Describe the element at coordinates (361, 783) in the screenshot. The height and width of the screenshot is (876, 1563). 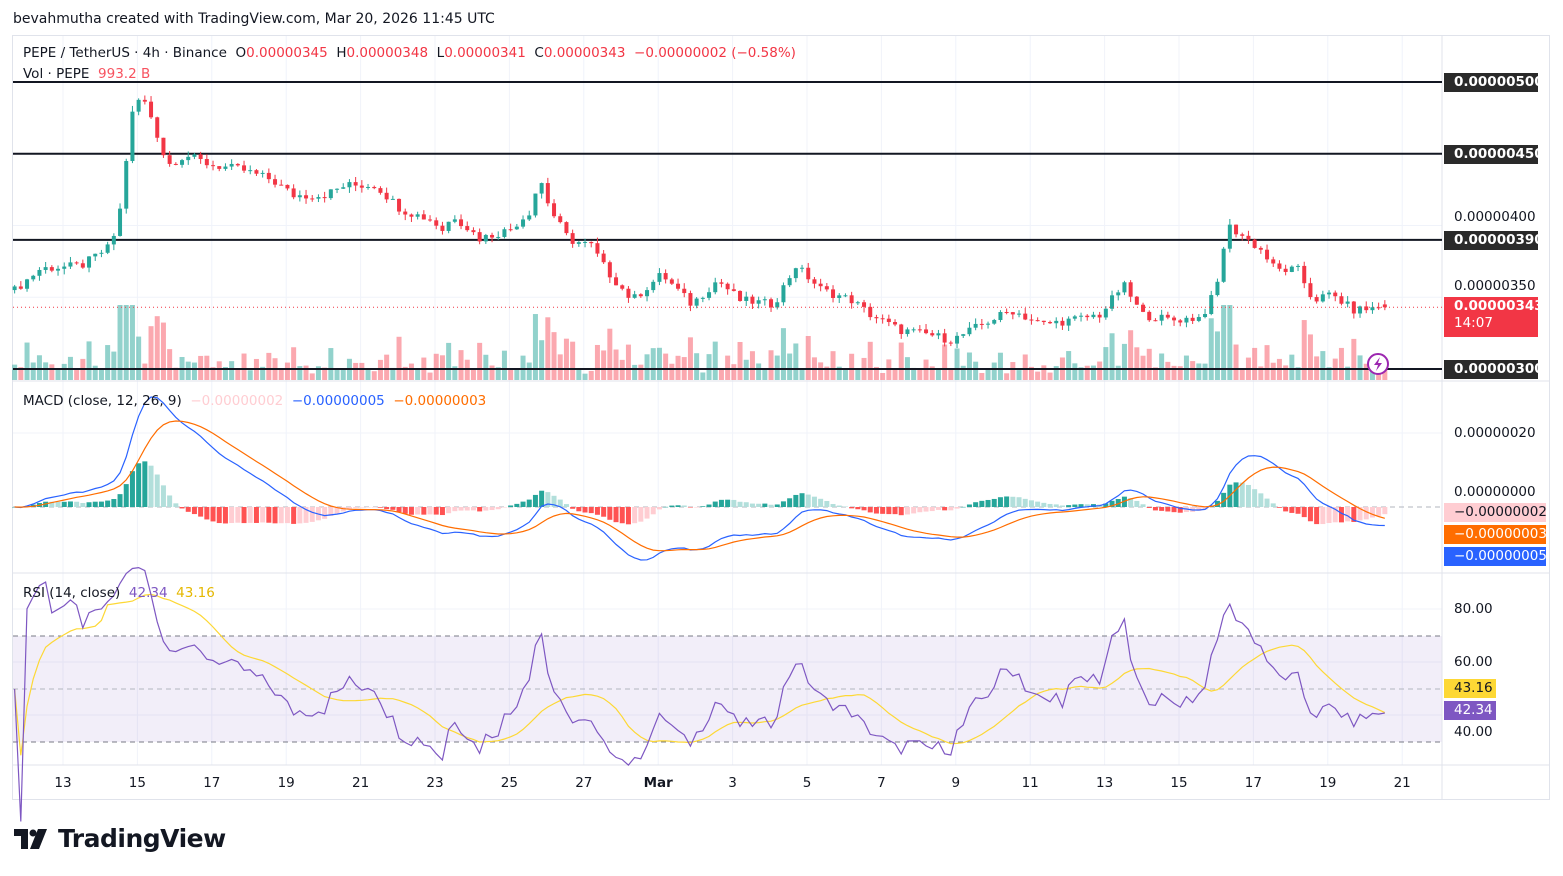
I see `time-axis-label: 21` at that location.